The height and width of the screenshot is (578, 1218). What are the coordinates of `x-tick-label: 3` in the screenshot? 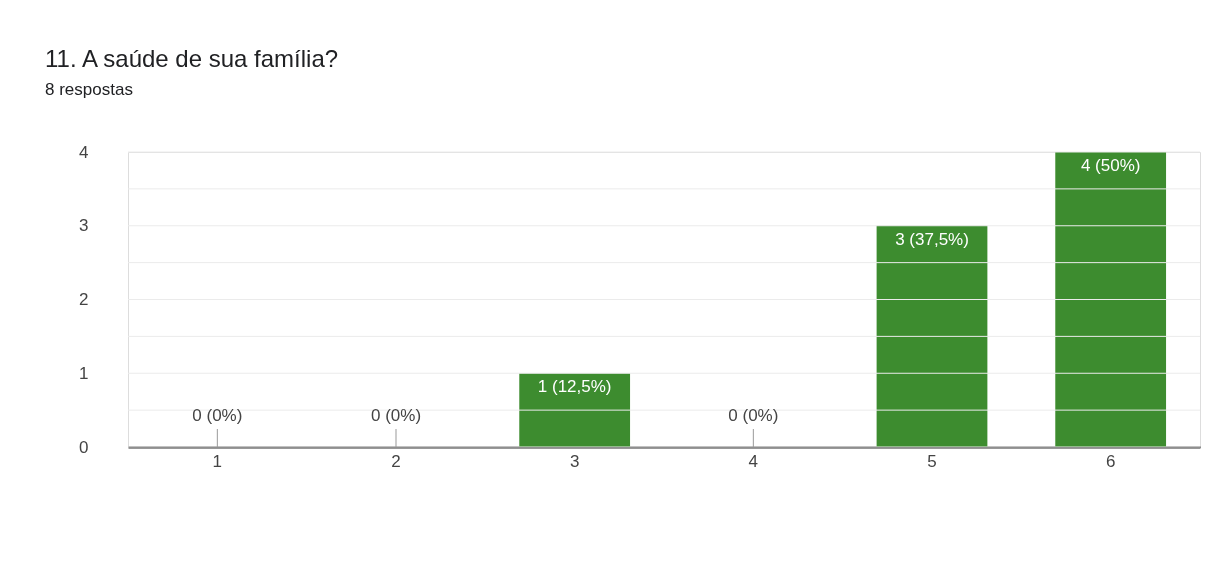 It's located at (574, 461).